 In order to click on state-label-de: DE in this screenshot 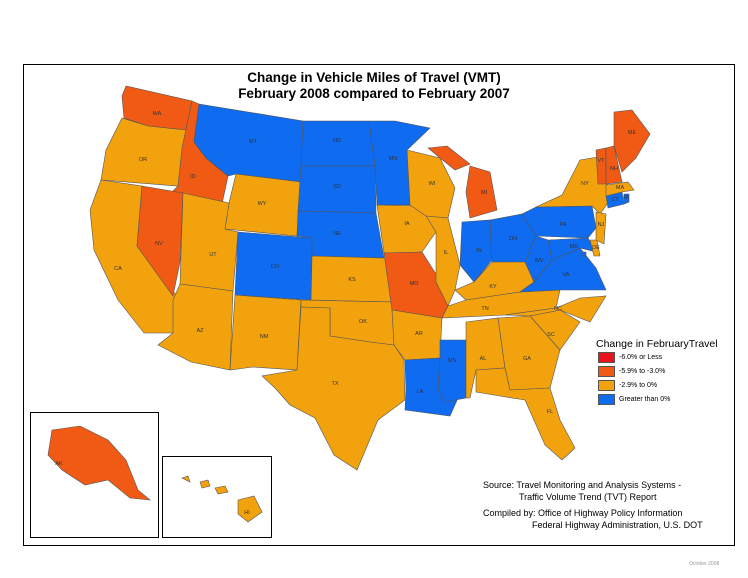, I will do `click(596, 248)`.